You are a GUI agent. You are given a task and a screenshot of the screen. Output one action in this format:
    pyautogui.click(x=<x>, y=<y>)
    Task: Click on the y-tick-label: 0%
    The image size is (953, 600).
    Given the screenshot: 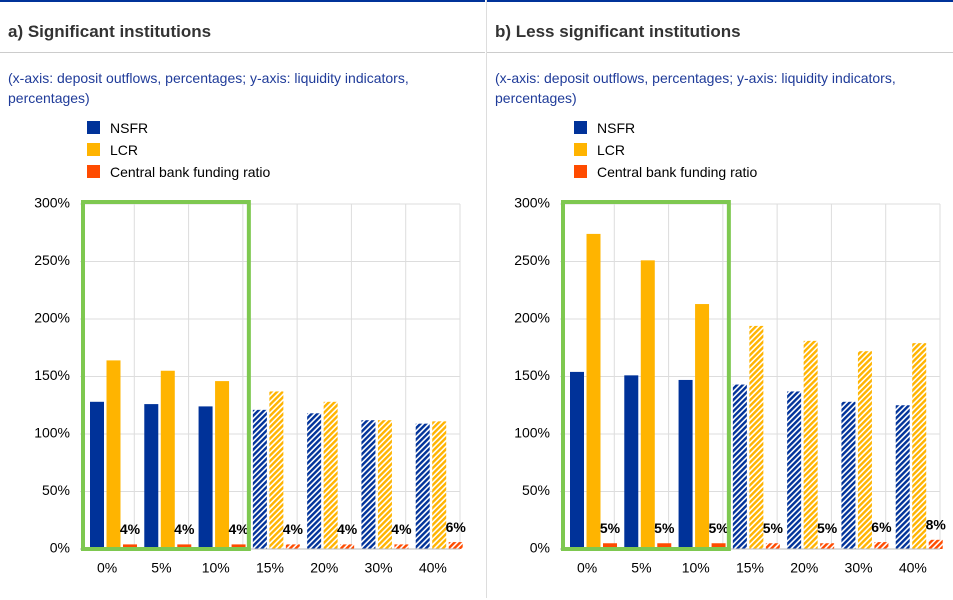 What is the action you would take?
    pyautogui.click(x=60, y=548)
    